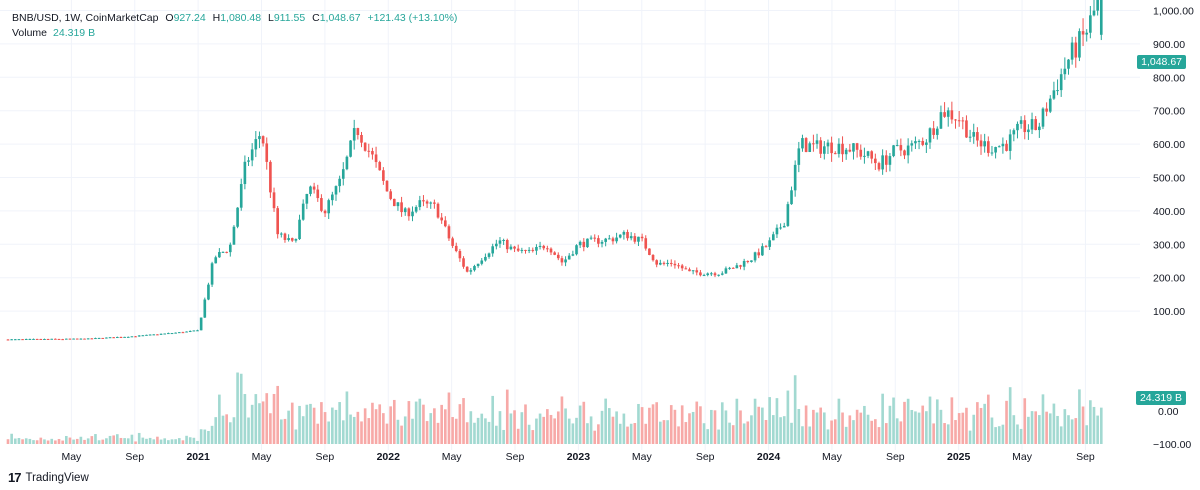 The width and height of the screenshot is (1200, 490). What do you see at coordinates (412, 18) in the screenshot?
I see `change-value: +121.43 (+13.10%)` at bounding box center [412, 18].